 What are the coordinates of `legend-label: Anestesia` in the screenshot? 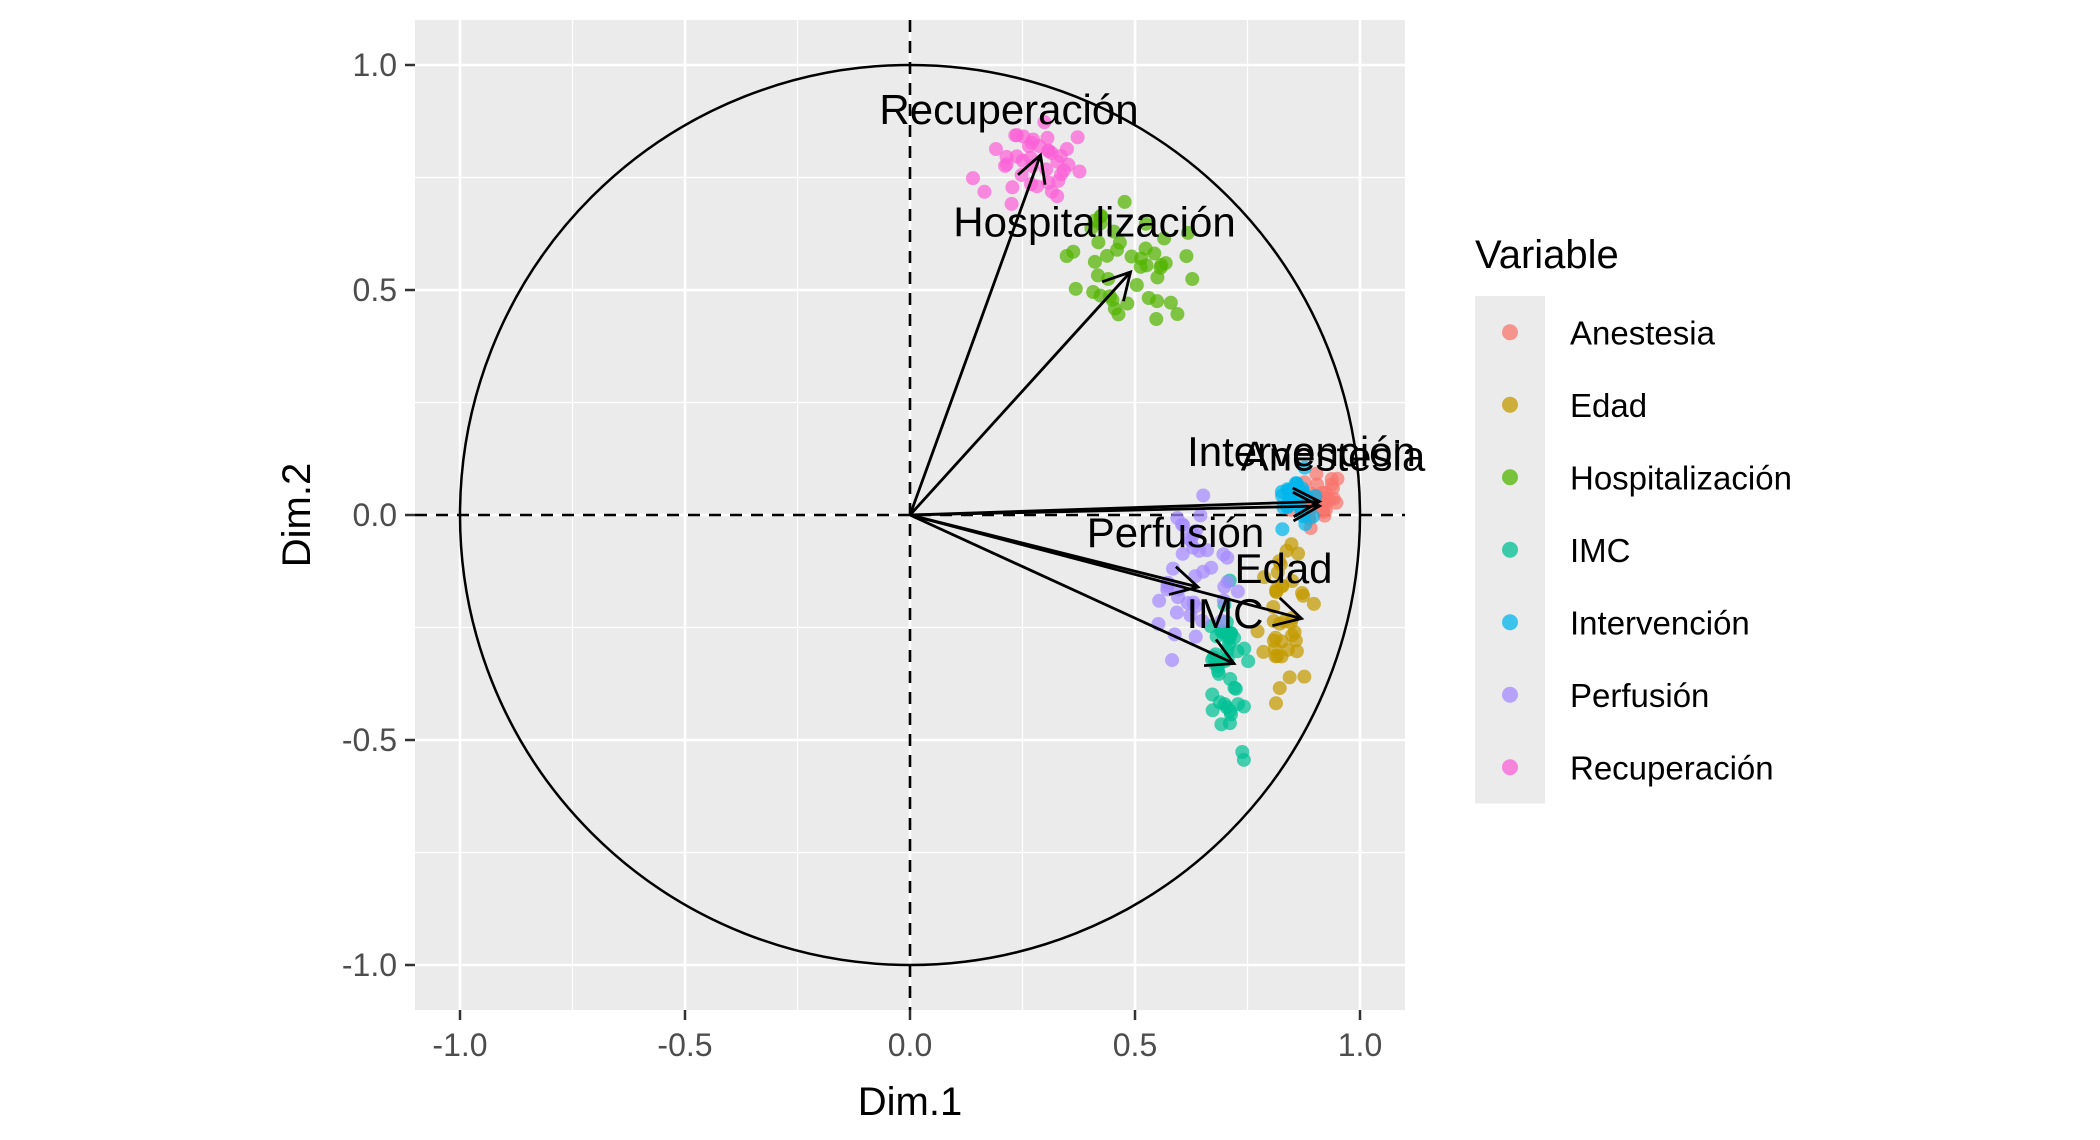 It's located at (1643, 332).